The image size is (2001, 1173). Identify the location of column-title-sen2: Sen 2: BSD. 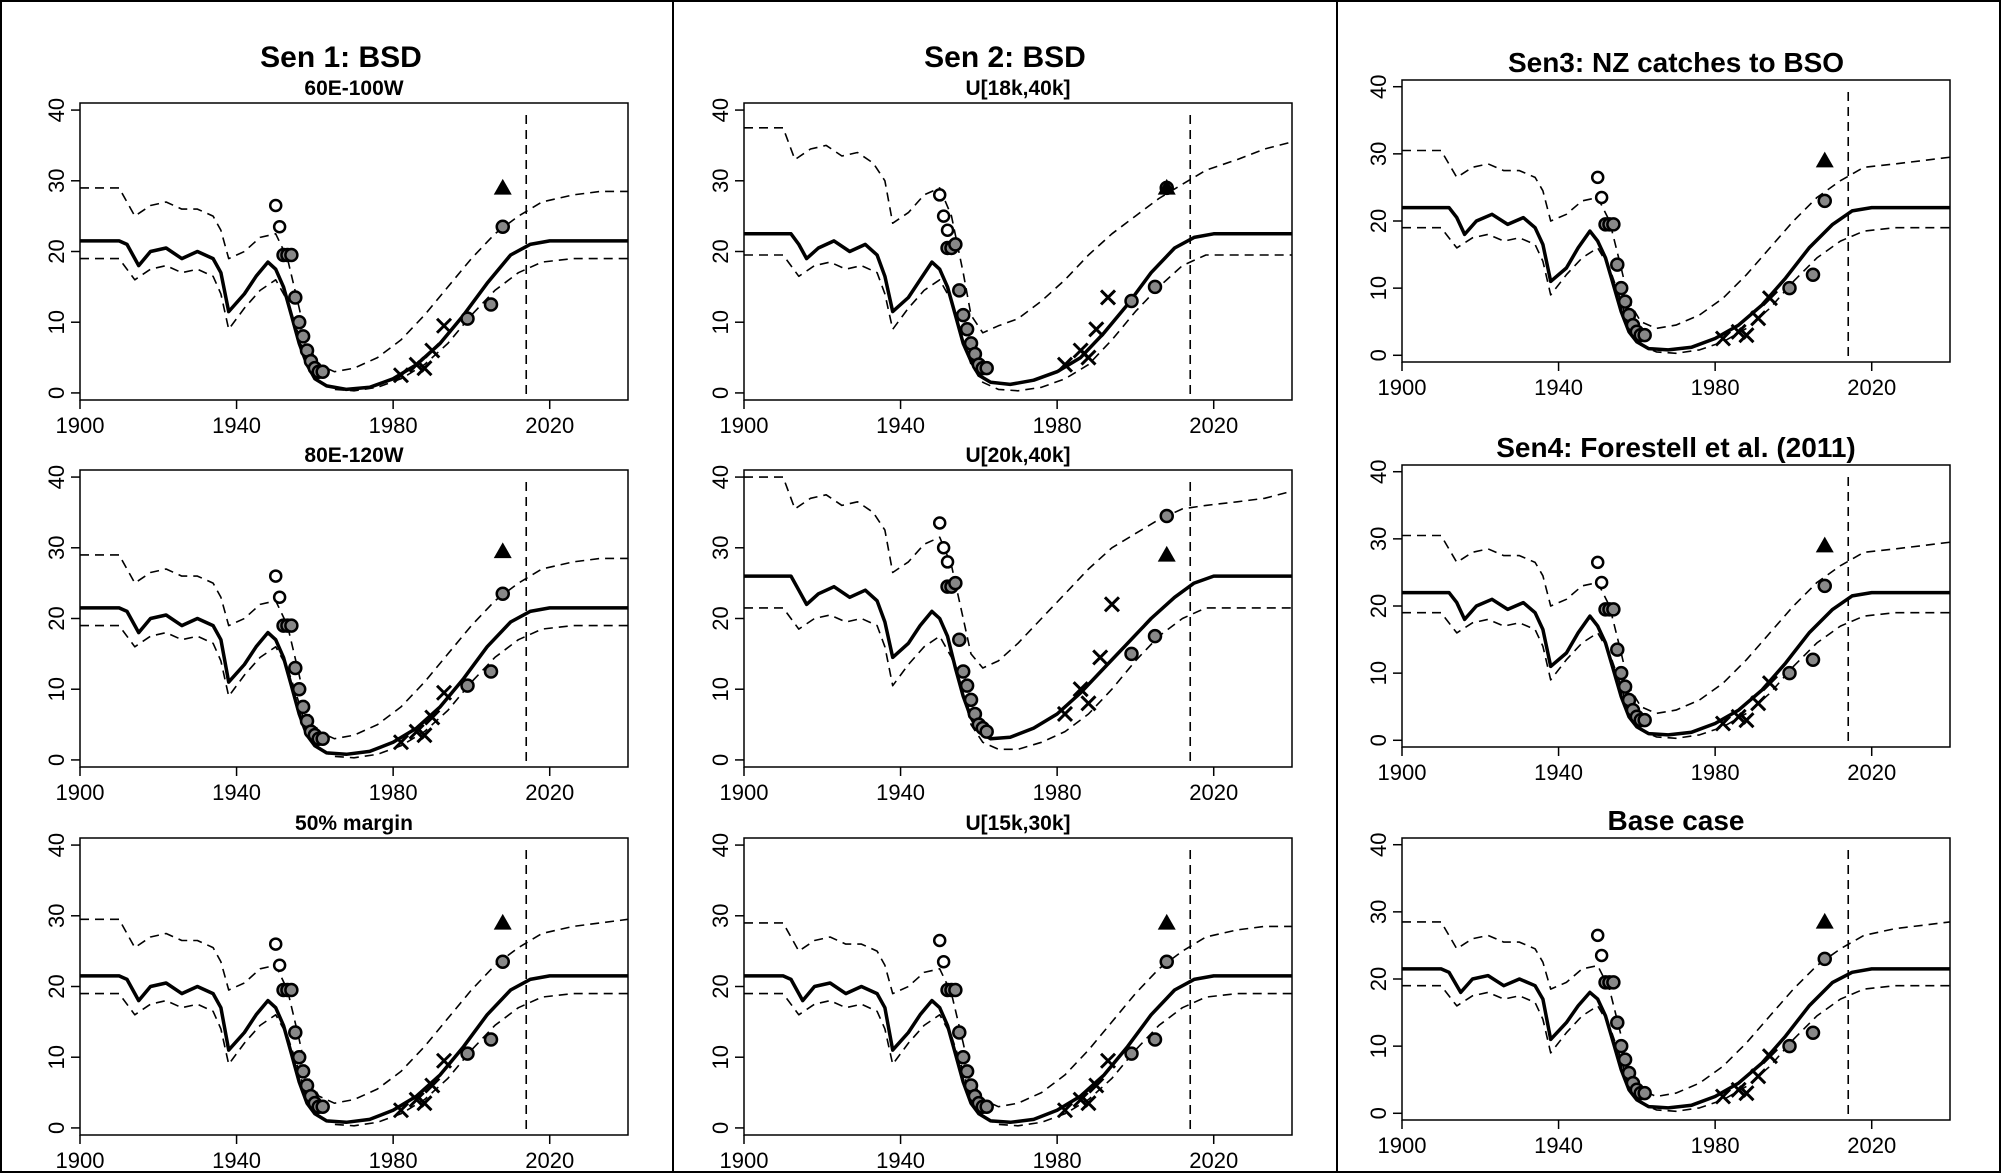
(1005, 57).